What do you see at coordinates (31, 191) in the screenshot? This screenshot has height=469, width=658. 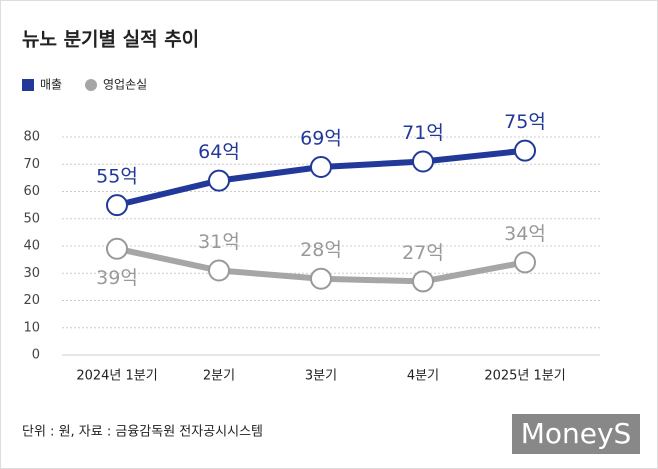 I see `y-tick-label: 60` at bounding box center [31, 191].